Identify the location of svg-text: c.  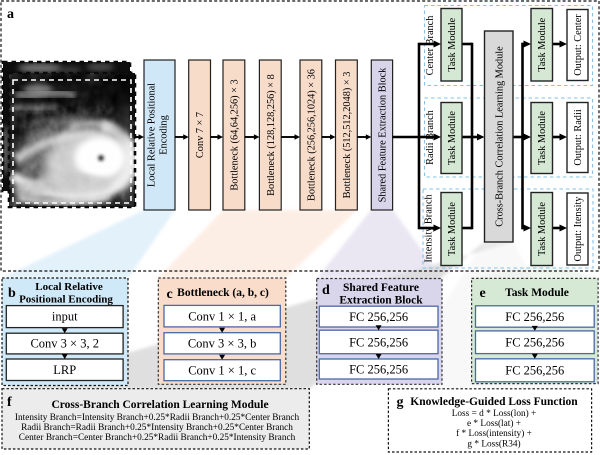
(170, 294).